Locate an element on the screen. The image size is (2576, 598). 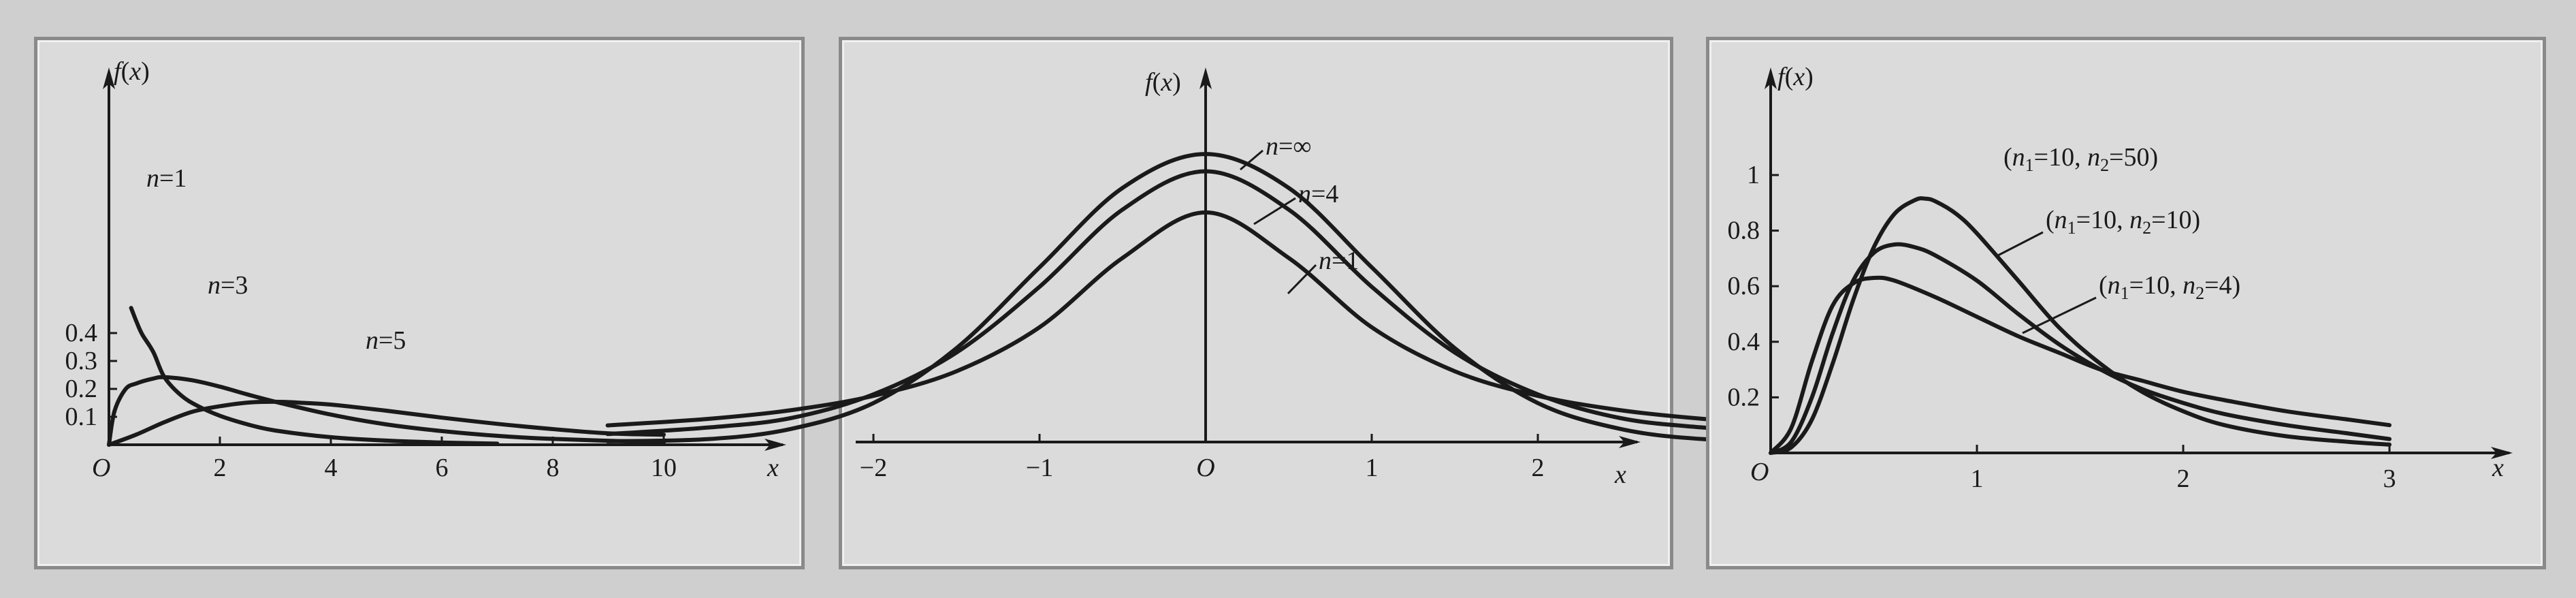
series-line-(n1=10, n2=50) is located at coordinates (2081, 325).